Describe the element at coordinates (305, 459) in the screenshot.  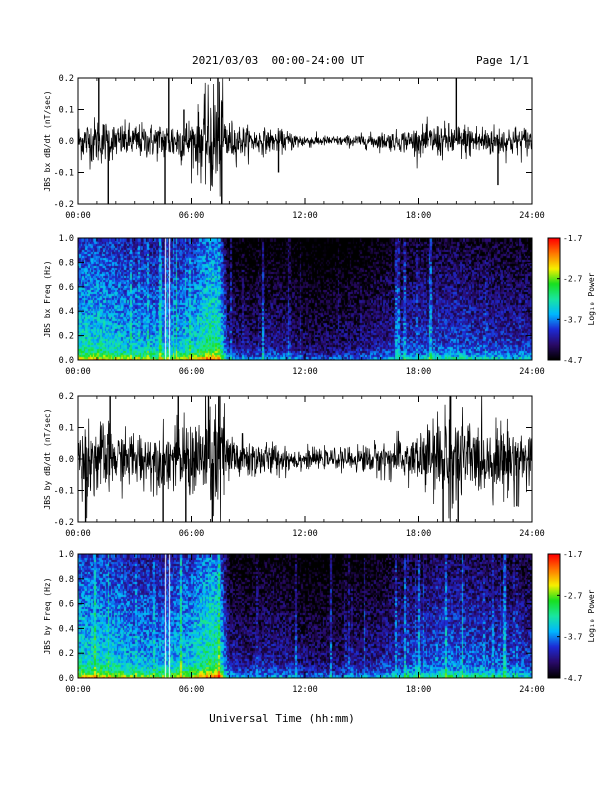
I see `by-waveform-trace` at that location.